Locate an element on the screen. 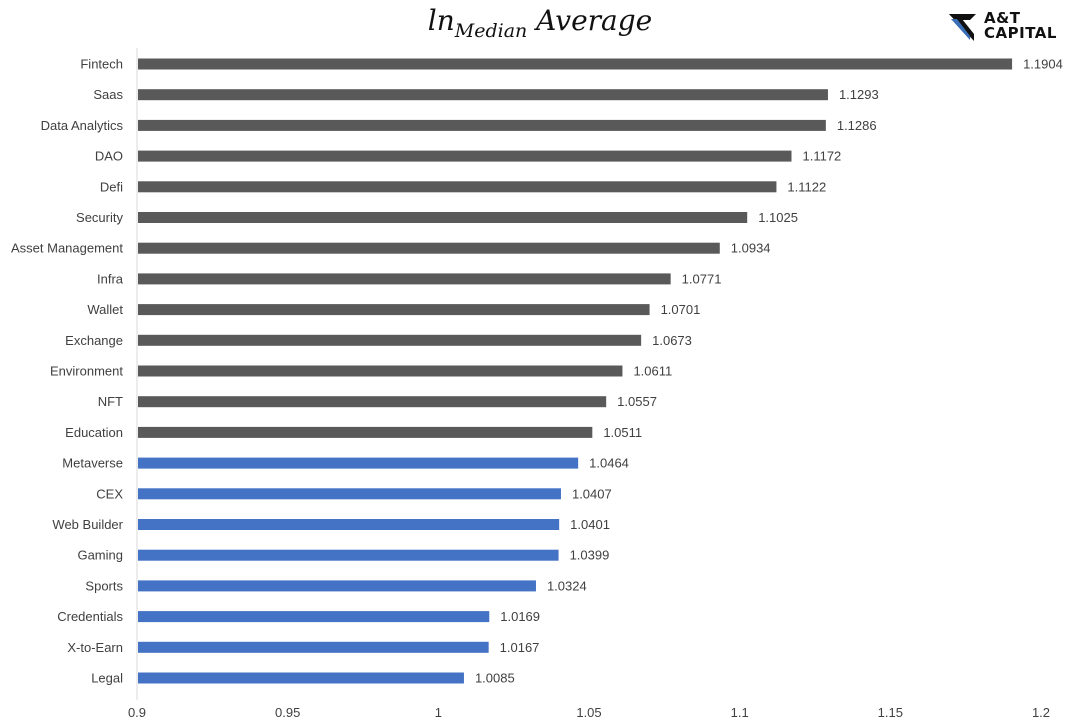  data-label: 1.0169 is located at coordinates (520, 616).